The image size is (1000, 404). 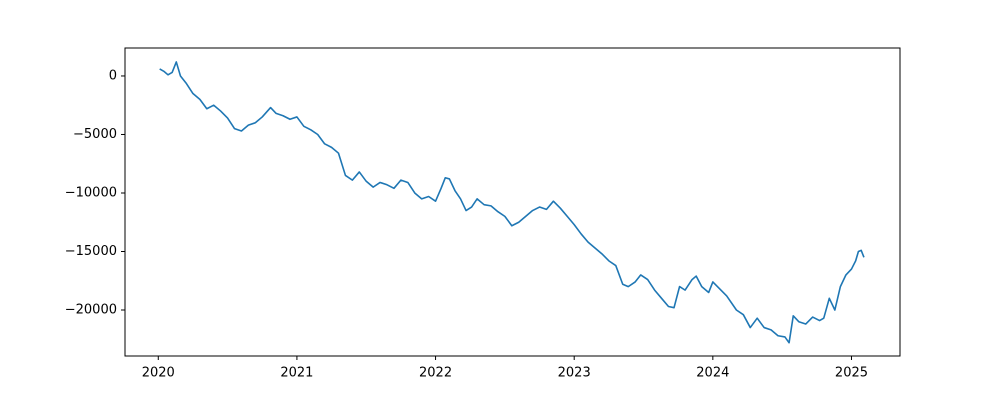 I want to click on x-tick-label: 2020, so click(x=158, y=373).